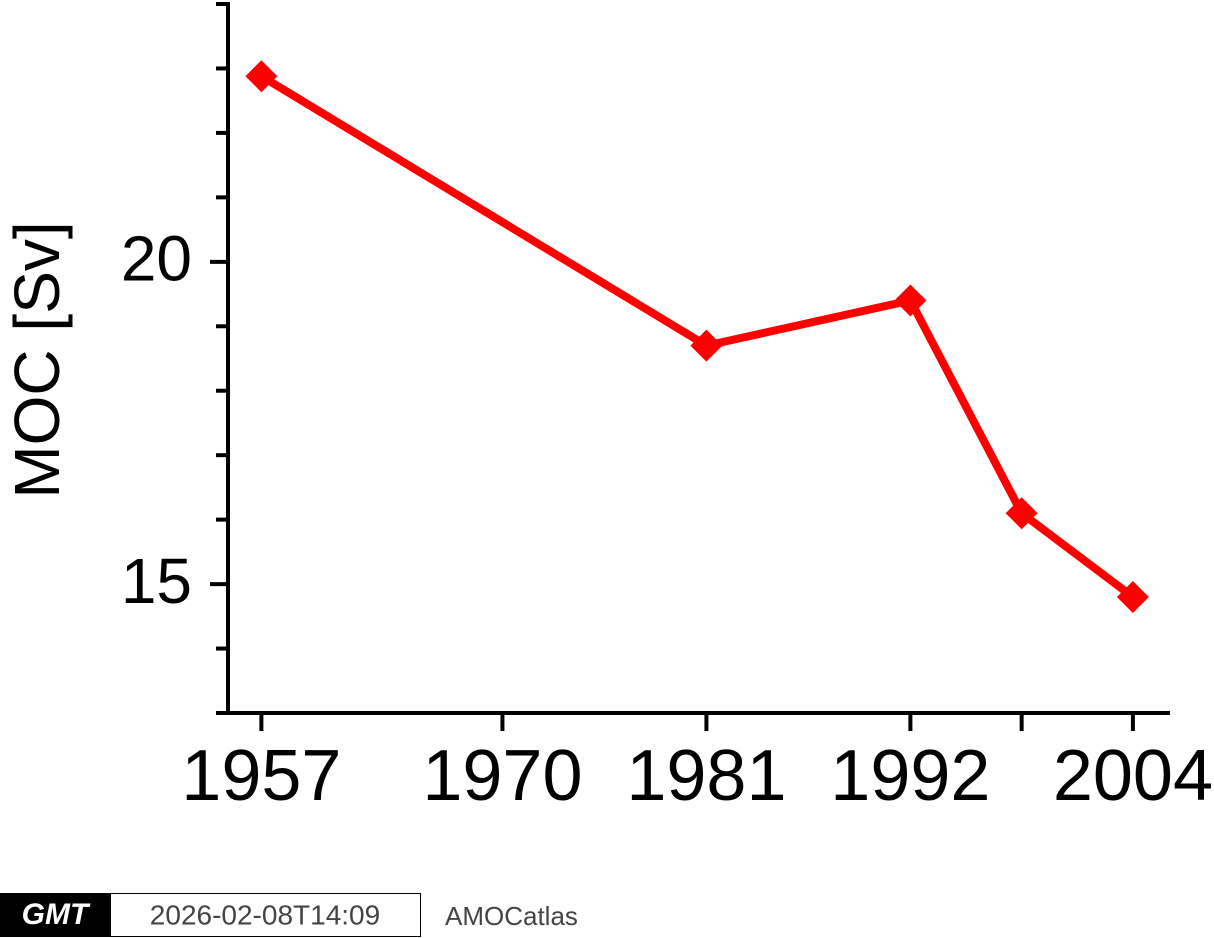  Describe the element at coordinates (37, 359) in the screenshot. I see `y-axis-label: MOC [Sv]` at that location.